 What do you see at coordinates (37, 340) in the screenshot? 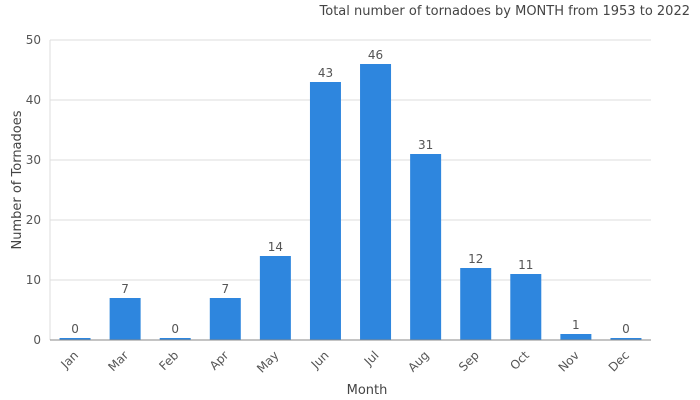
I see `y-tick-label: 0` at bounding box center [37, 340].